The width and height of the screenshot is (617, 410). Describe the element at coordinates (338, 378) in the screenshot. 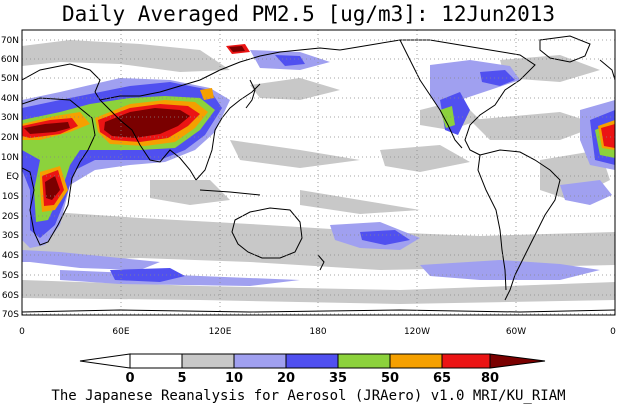

I see `colorbar-label: 35` at that location.